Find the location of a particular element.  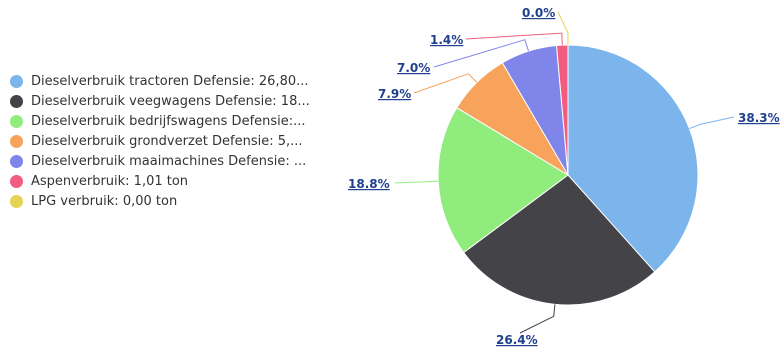

legend-item-lpg: LPG verbruik: 0,00 ton is located at coordinates (160, 201).